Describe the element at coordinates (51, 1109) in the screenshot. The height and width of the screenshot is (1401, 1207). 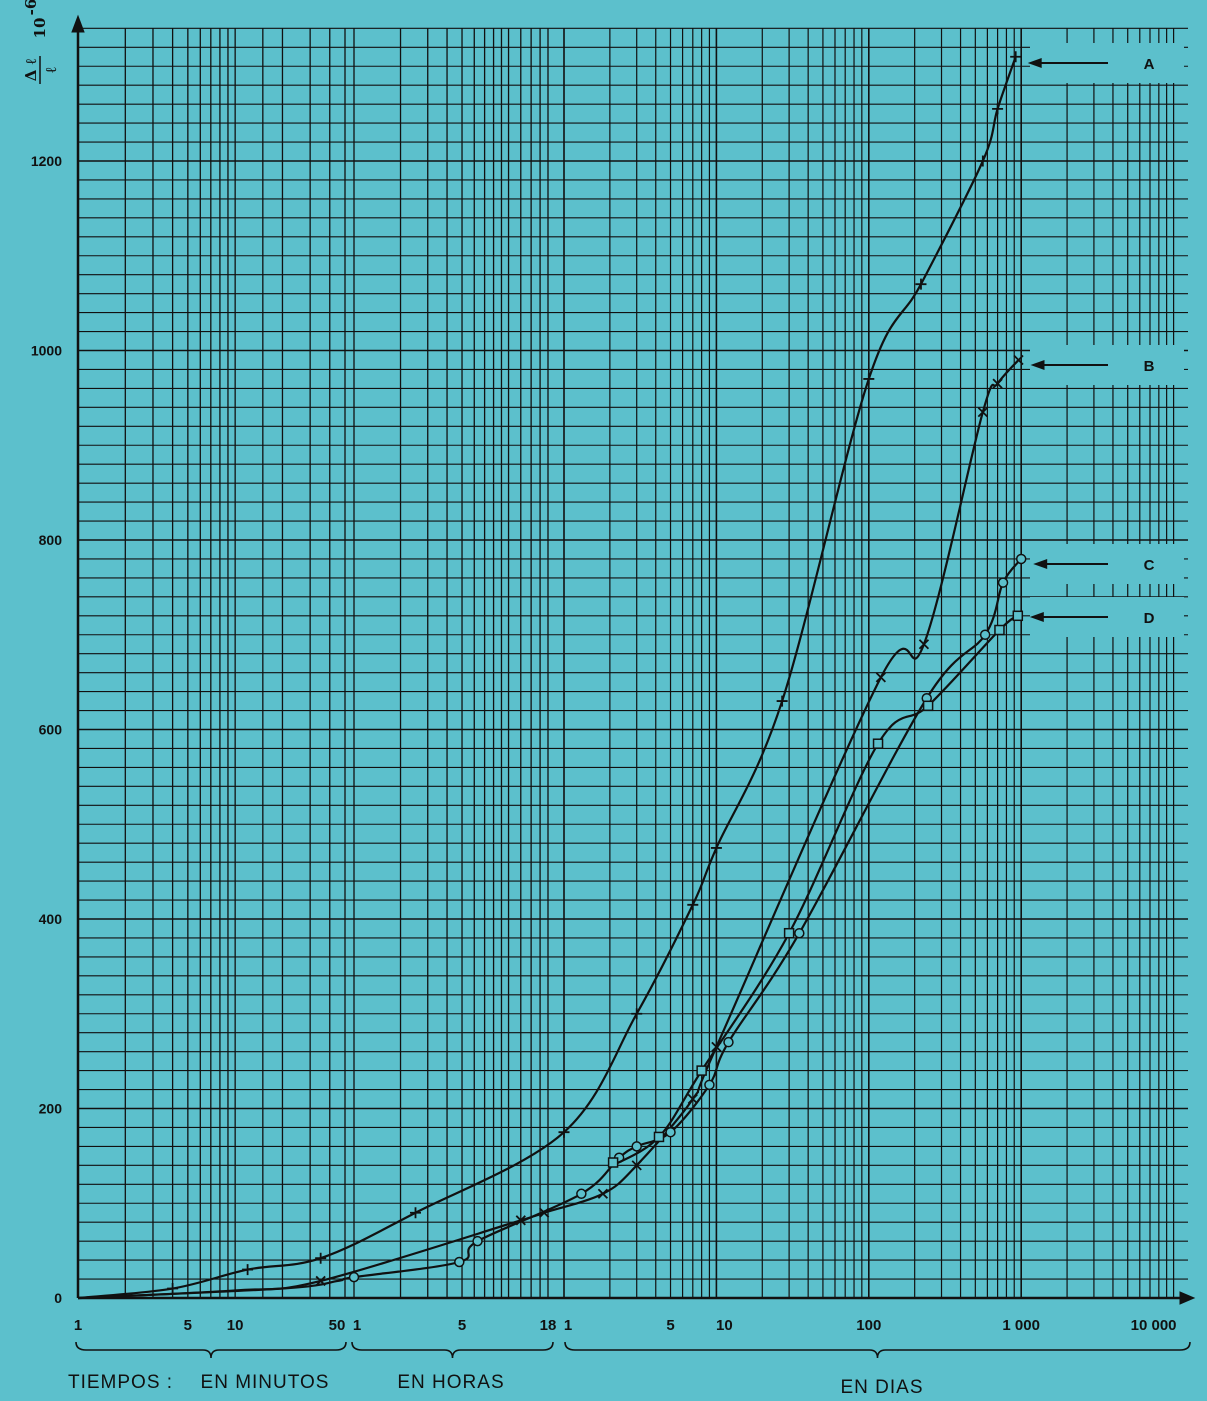
I see `y-tick-label: 200` at that location.